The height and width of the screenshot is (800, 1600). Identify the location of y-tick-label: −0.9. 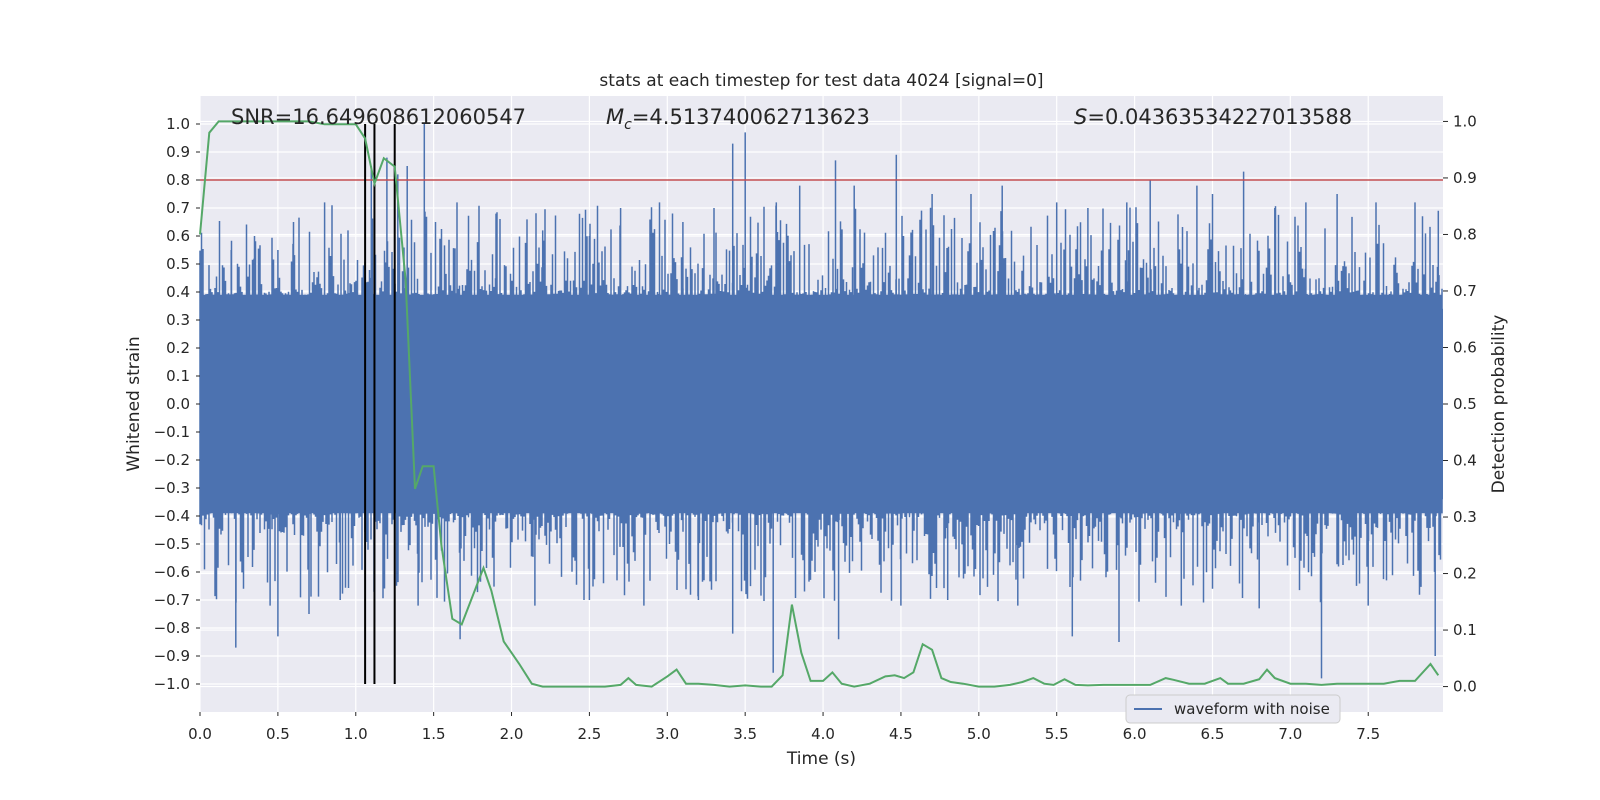
(172, 656).